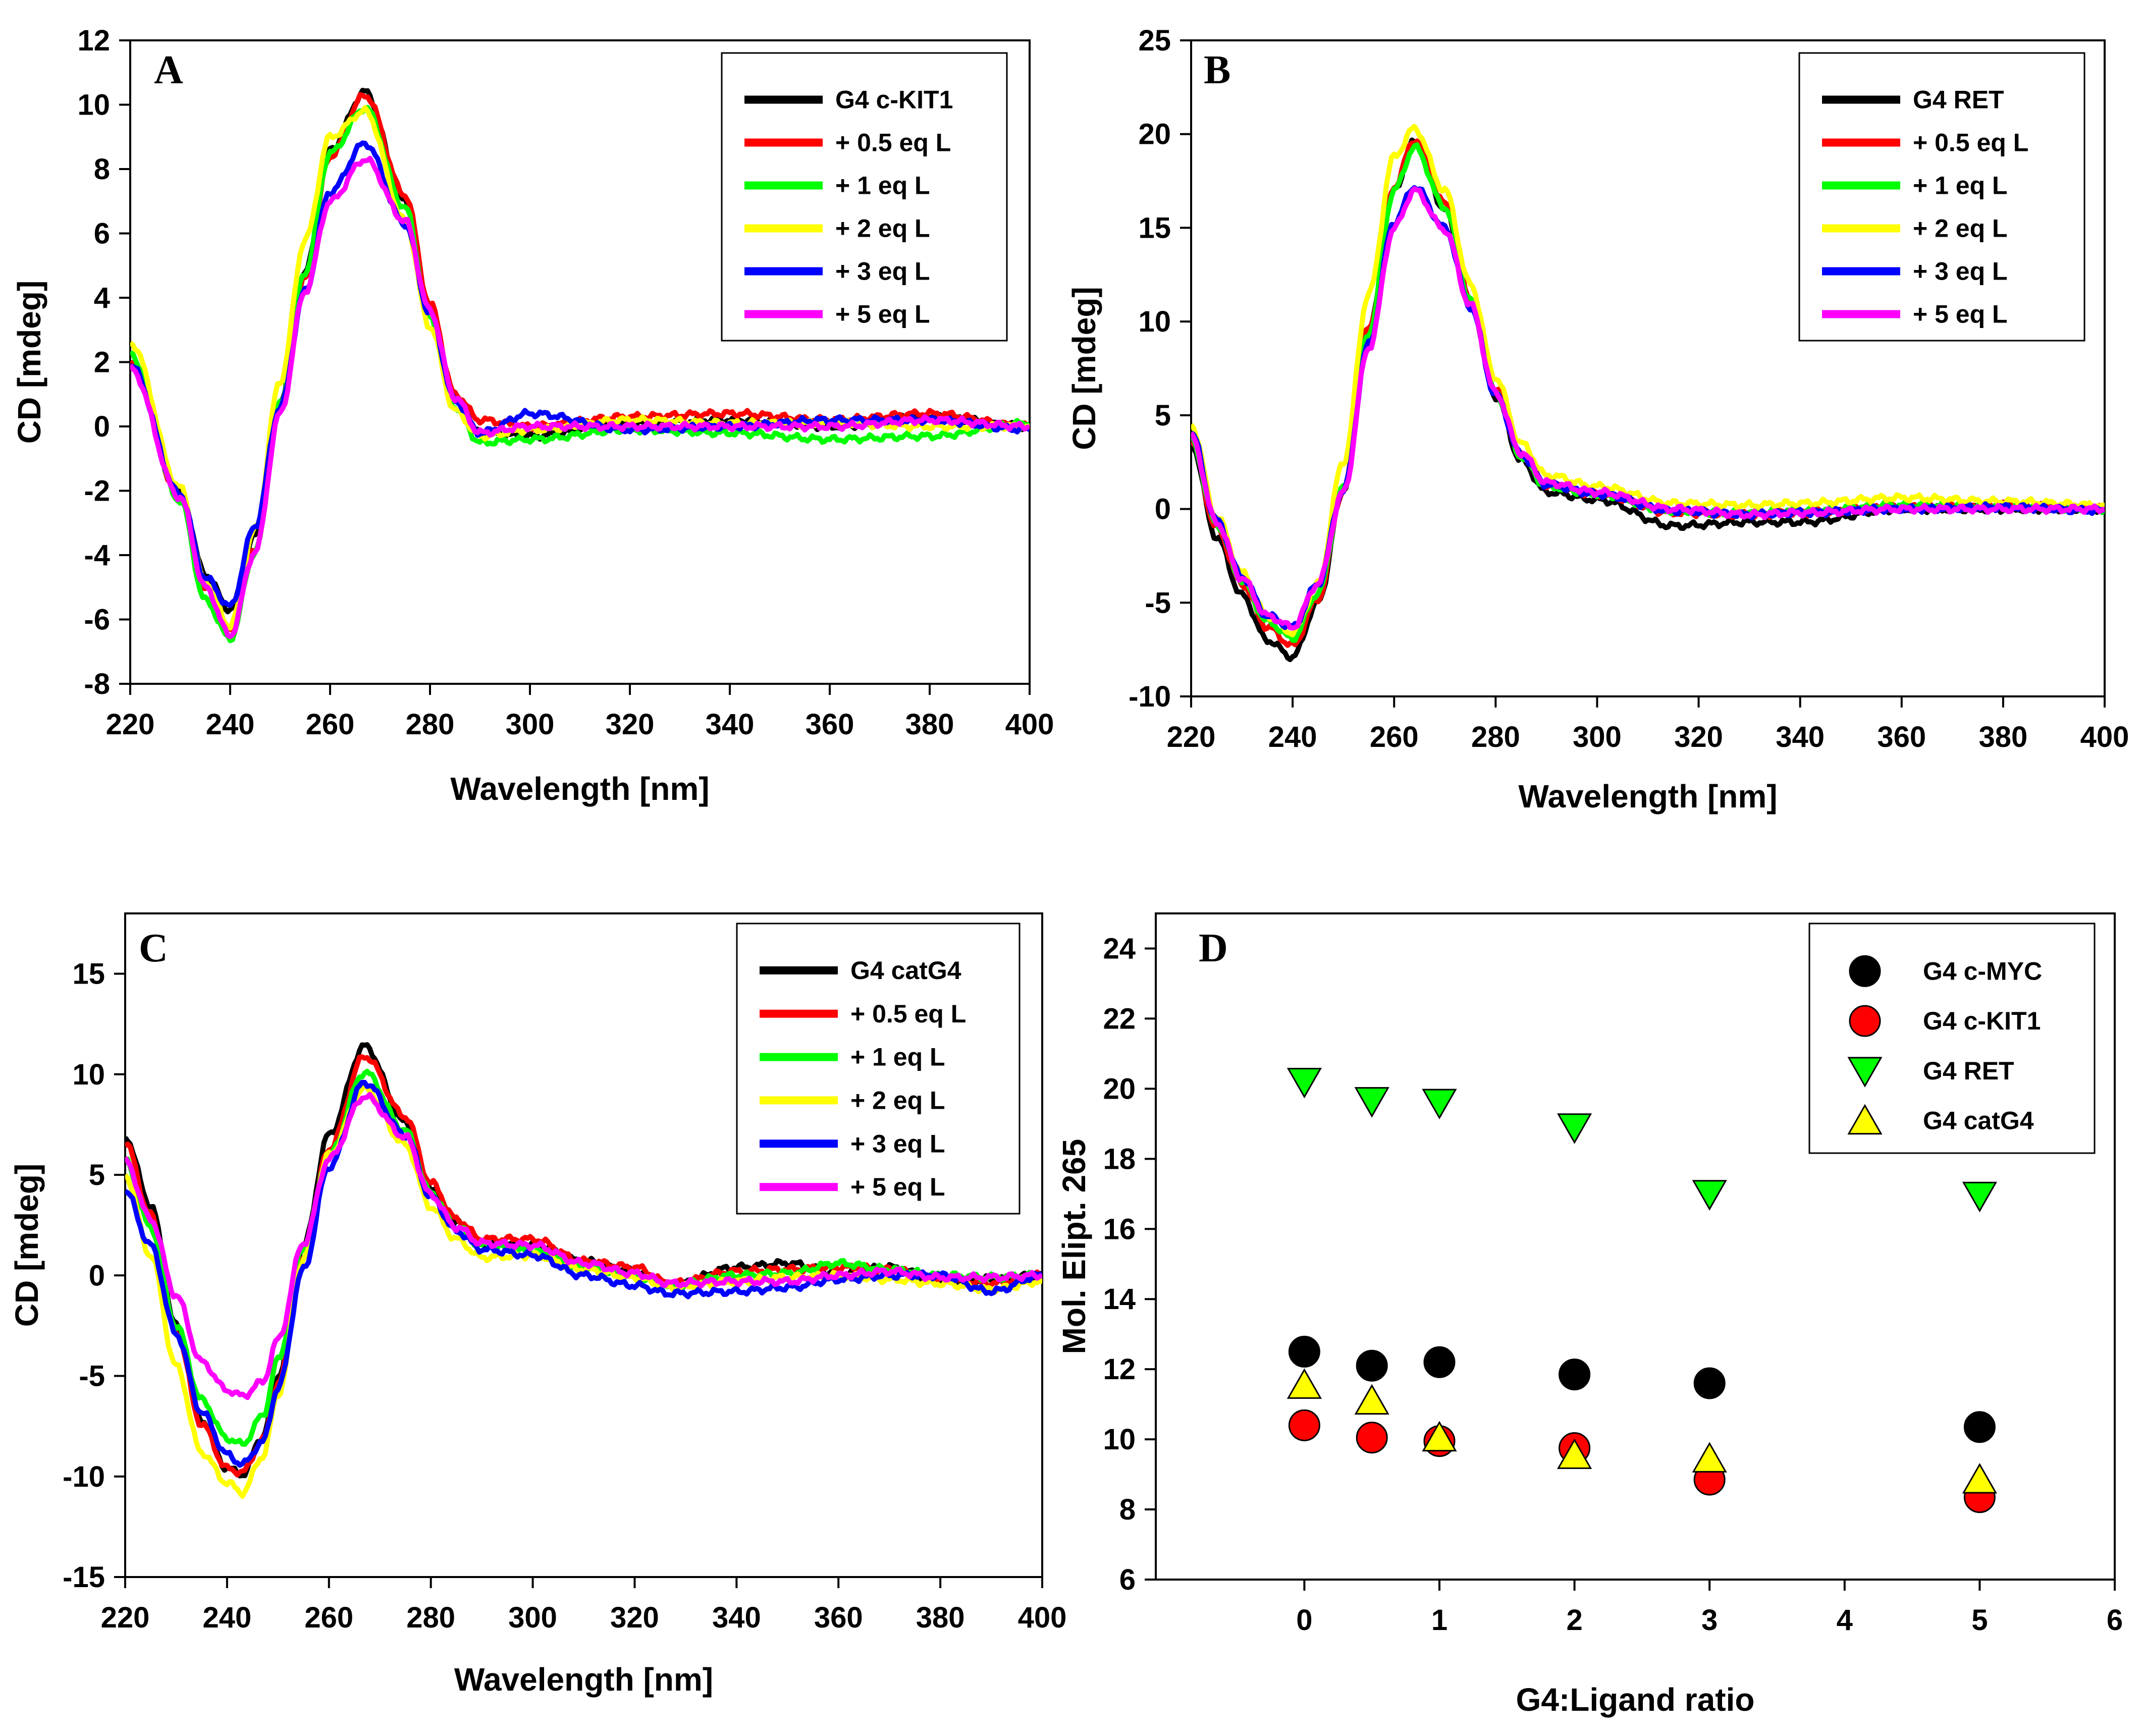 The image size is (2143, 1736). What do you see at coordinates (153, 948) in the screenshot?
I see `panel-letter: C` at bounding box center [153, 948].